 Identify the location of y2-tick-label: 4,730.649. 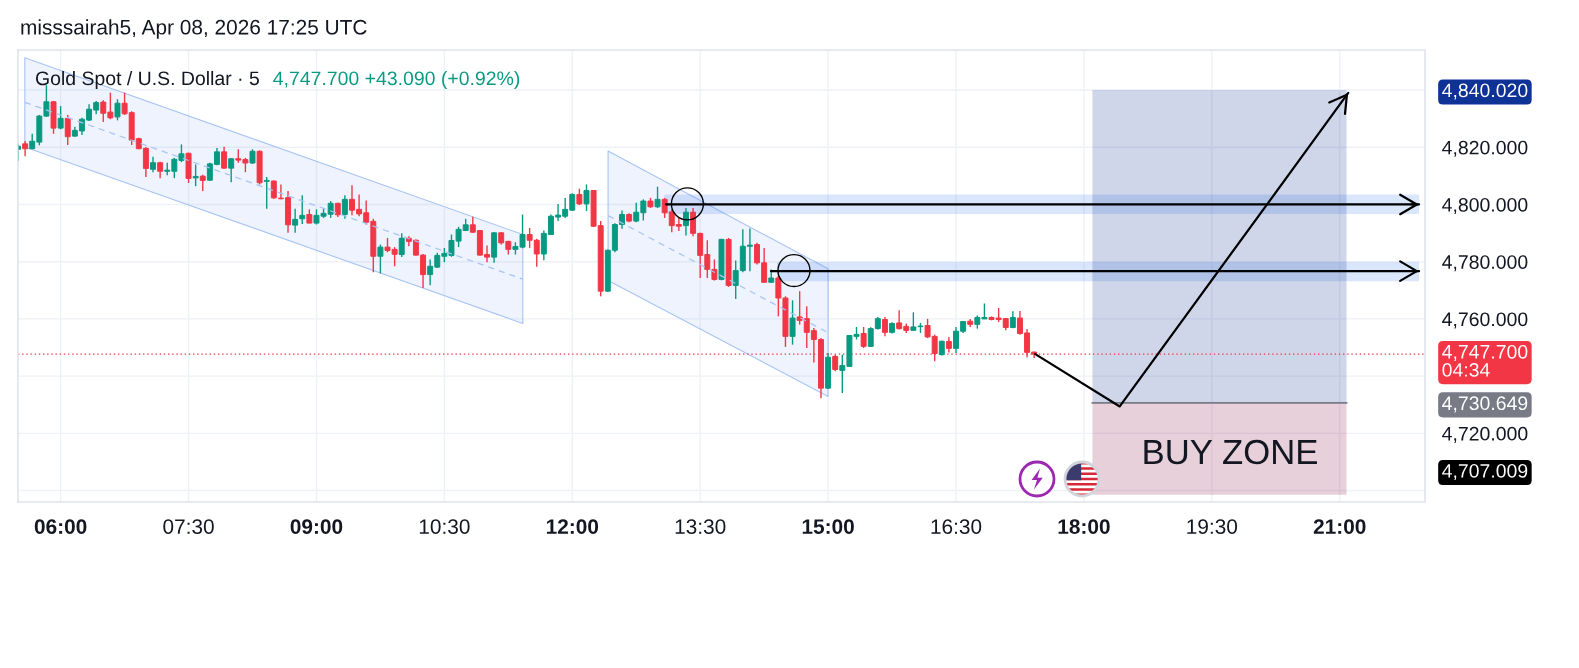
(1485, 404).